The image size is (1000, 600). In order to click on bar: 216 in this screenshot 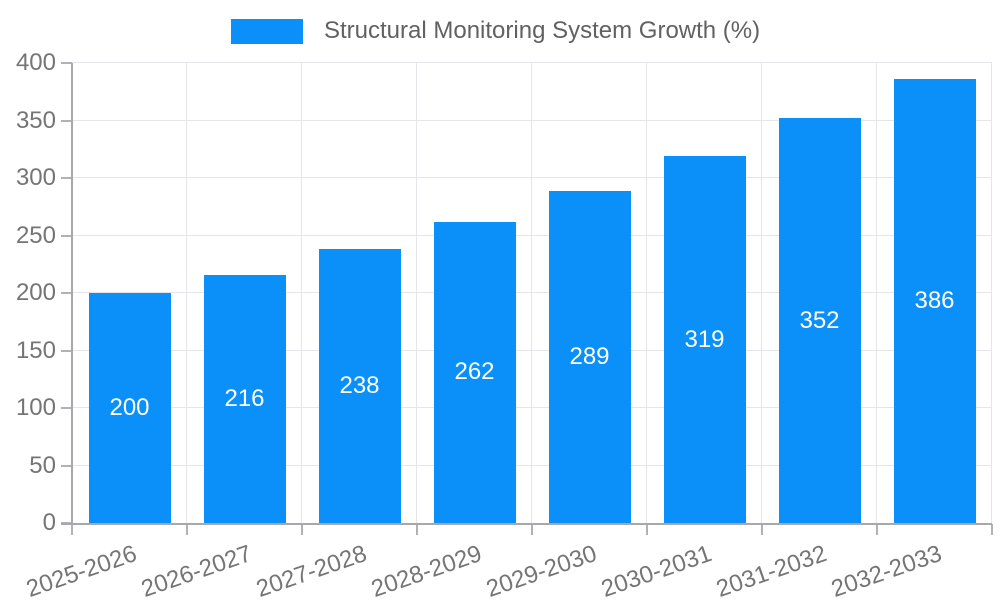, I will do `click(244, 398)`.